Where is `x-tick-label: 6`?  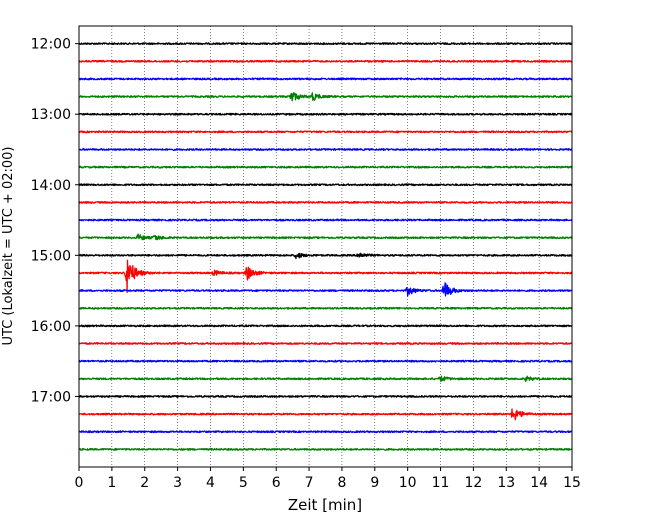 x-tick-label: 6 is located at coordinates (276, 483).